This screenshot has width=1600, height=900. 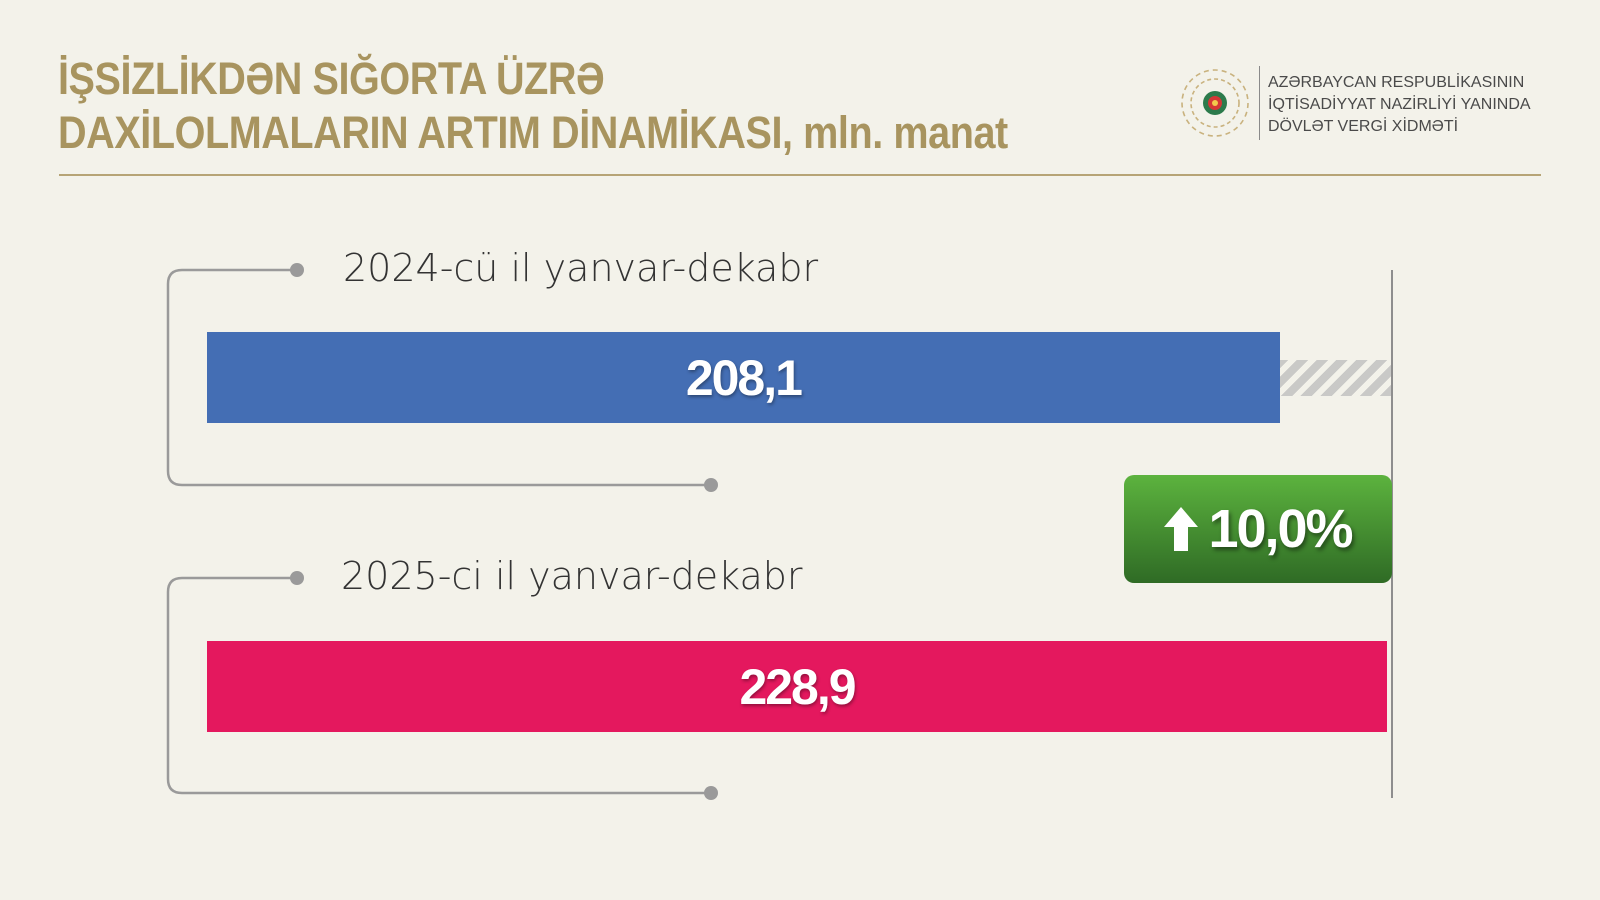 I want to click on bar-2025: 228,9, so click(x=797, y=686).